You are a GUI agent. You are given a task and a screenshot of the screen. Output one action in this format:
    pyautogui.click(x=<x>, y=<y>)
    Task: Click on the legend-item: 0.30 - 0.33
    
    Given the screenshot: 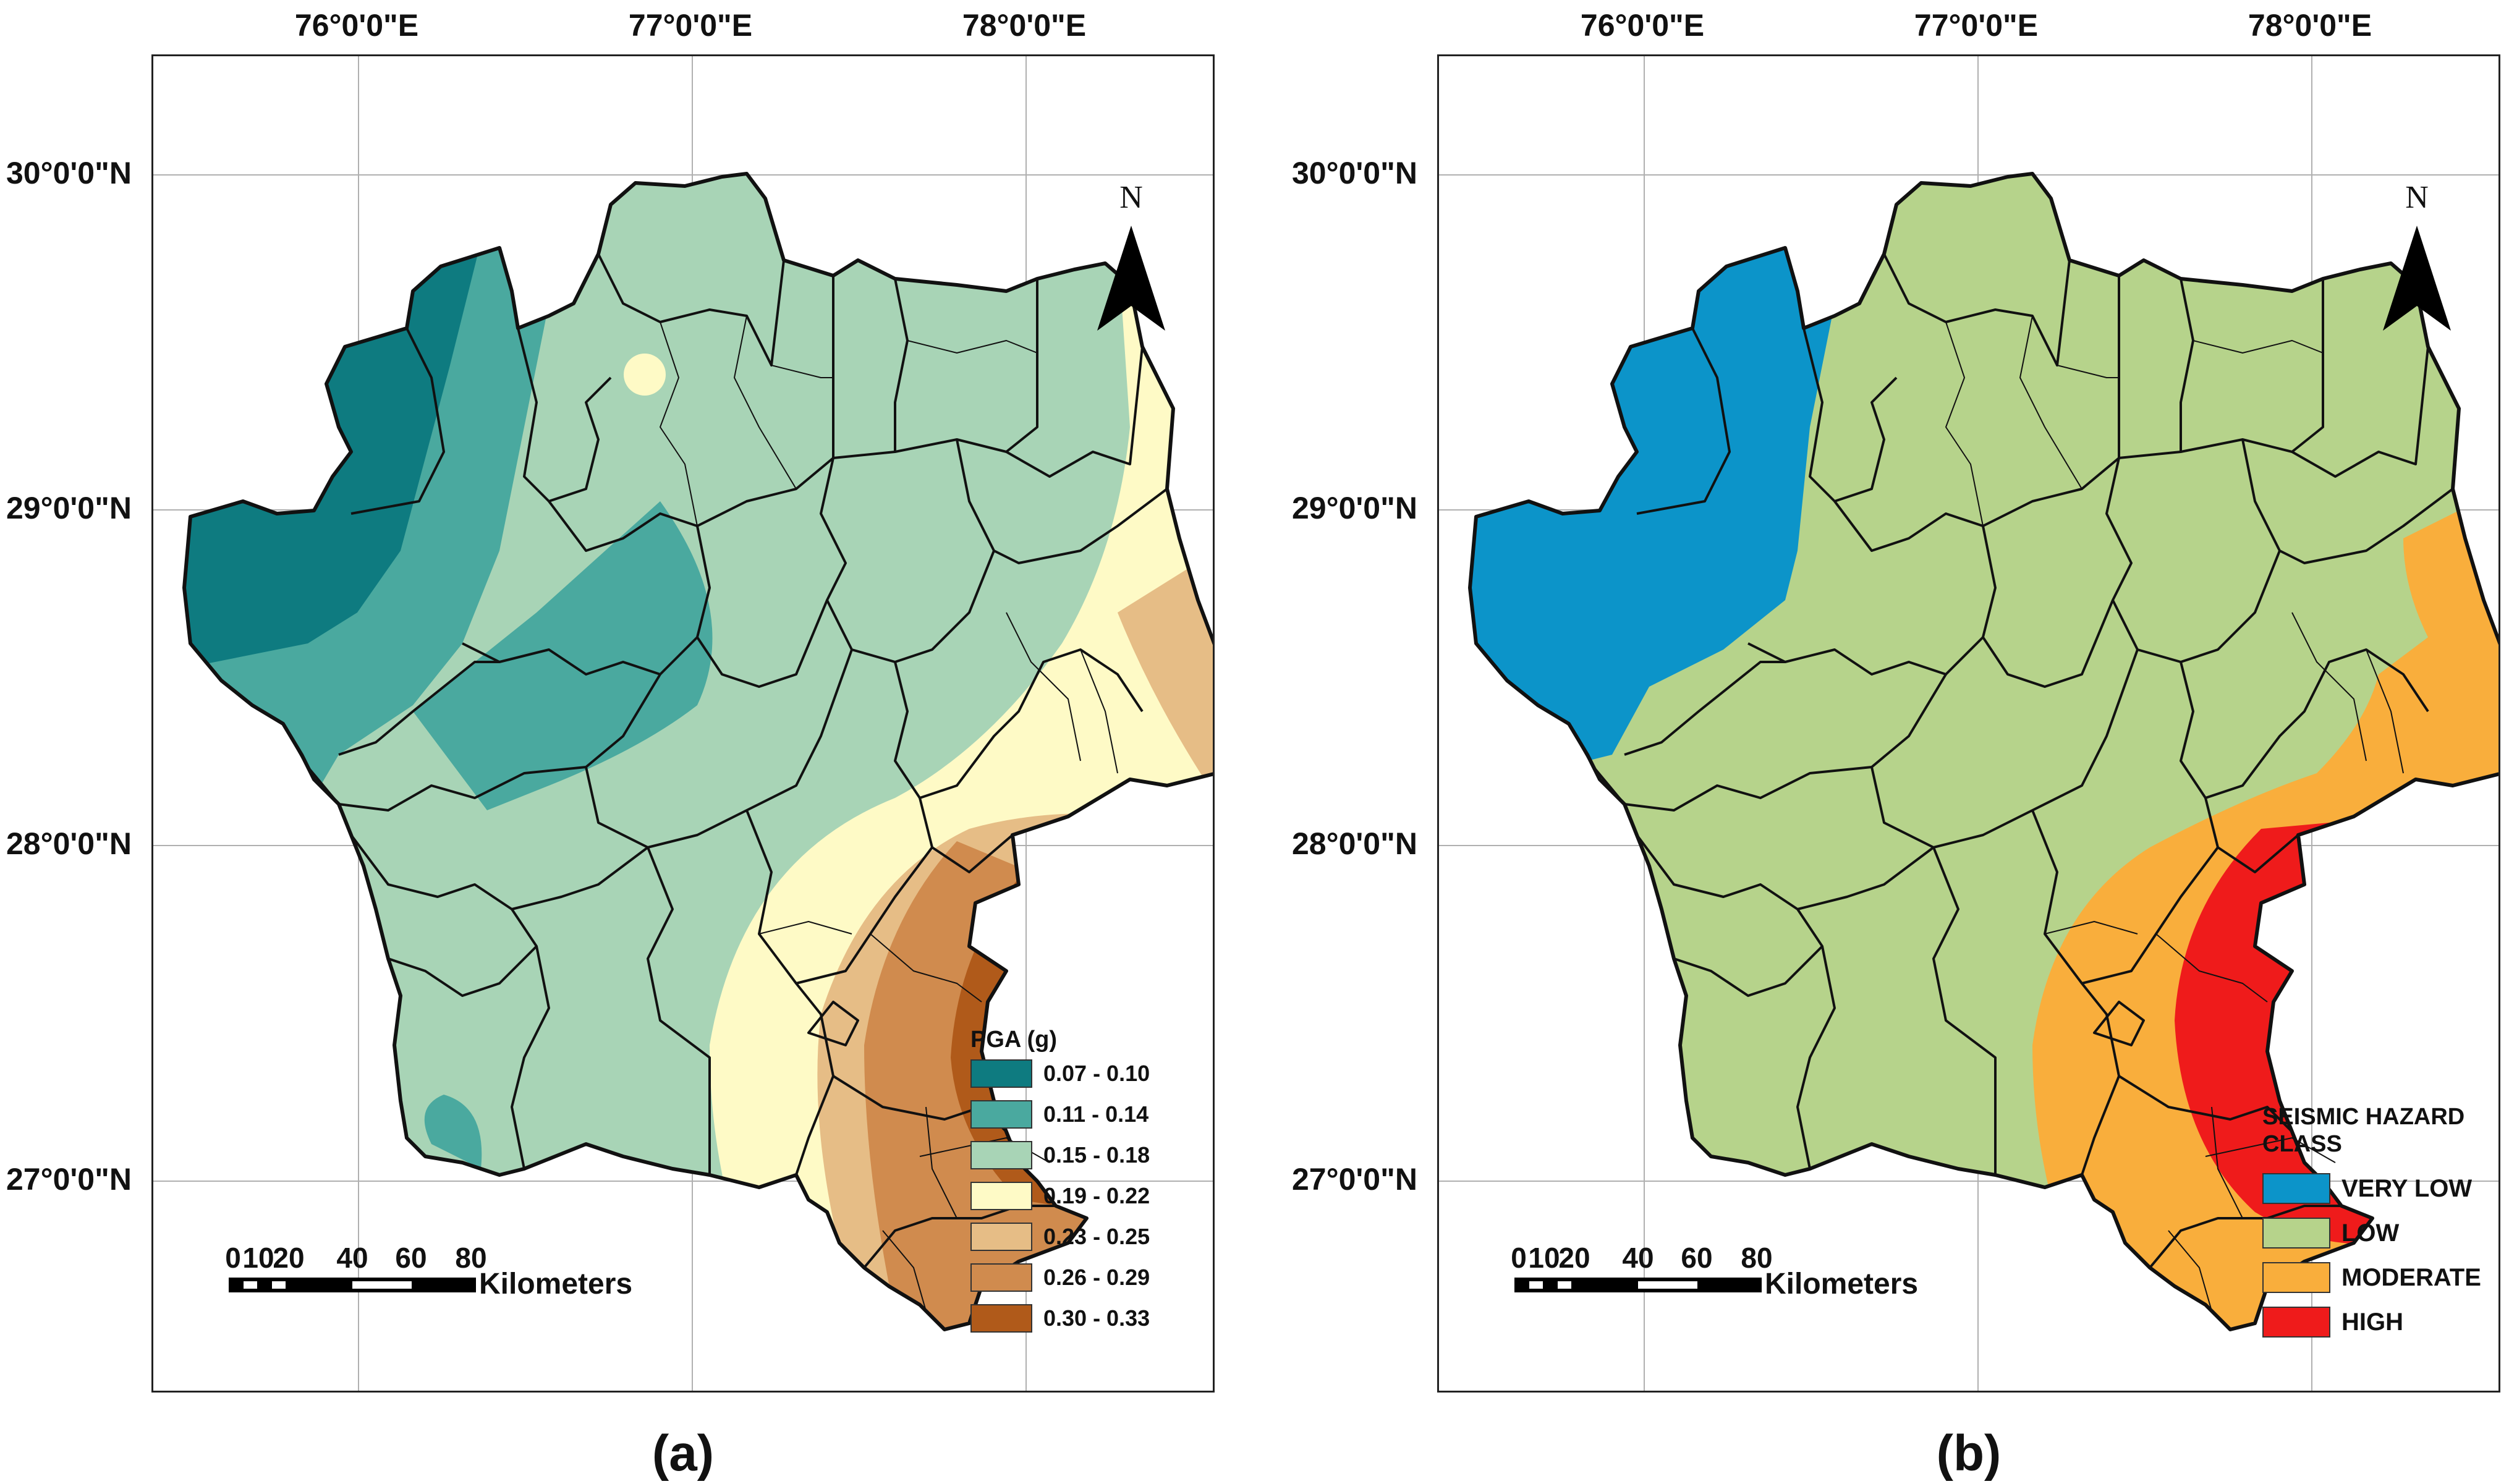 What is the action you would take?
    pyautogui.click(x=1060, y=1318)
    